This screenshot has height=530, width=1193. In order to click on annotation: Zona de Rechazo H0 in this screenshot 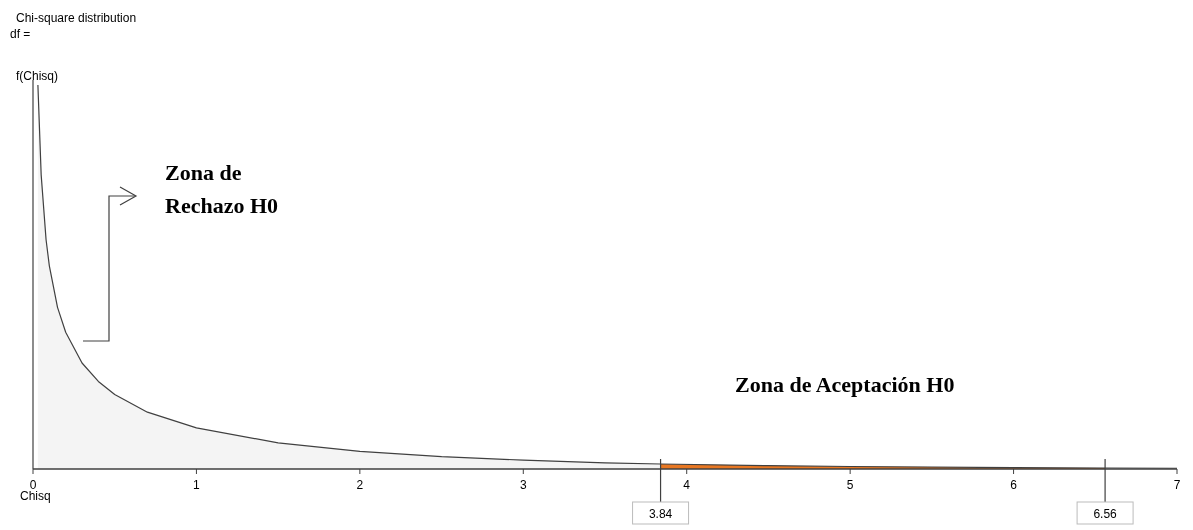, I will do `click(222, 189)`.